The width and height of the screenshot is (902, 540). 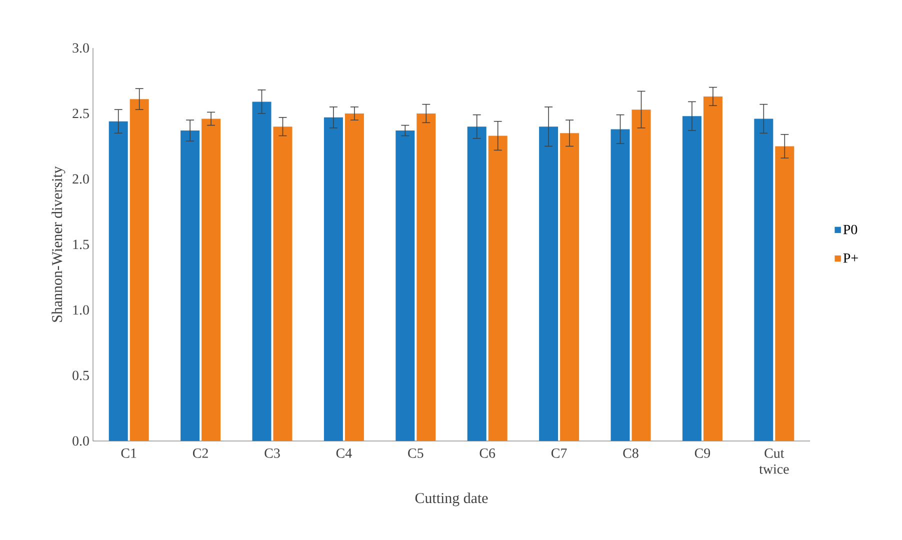 What do you see at coordinates (774, 461) in the screenshot?
I see `x-tick-label: Cut twice` at bounding box center [774, 461].